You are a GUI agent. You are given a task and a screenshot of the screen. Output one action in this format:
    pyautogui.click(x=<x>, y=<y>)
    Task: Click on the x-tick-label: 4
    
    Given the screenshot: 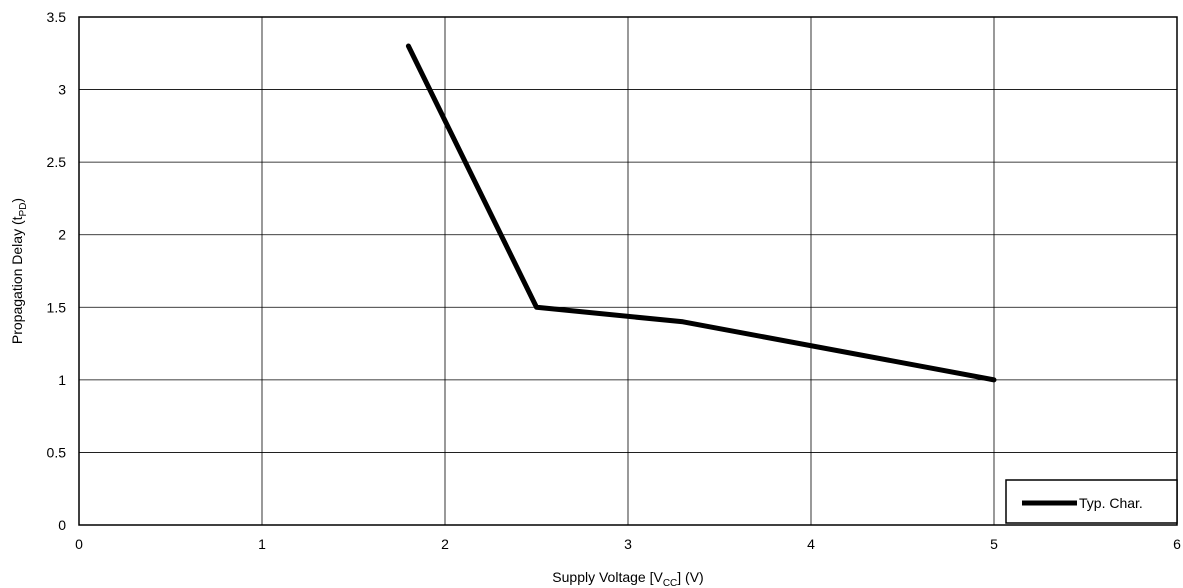 What is the action you would take?
    pyautogui.click(x=811, y=544)
    